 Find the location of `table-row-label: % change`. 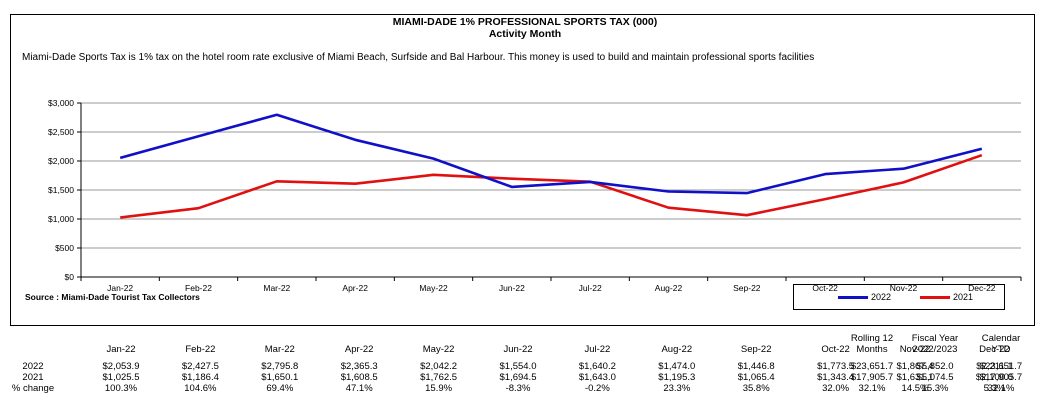

table-row-label: % change is located at coordinates (33, 388).